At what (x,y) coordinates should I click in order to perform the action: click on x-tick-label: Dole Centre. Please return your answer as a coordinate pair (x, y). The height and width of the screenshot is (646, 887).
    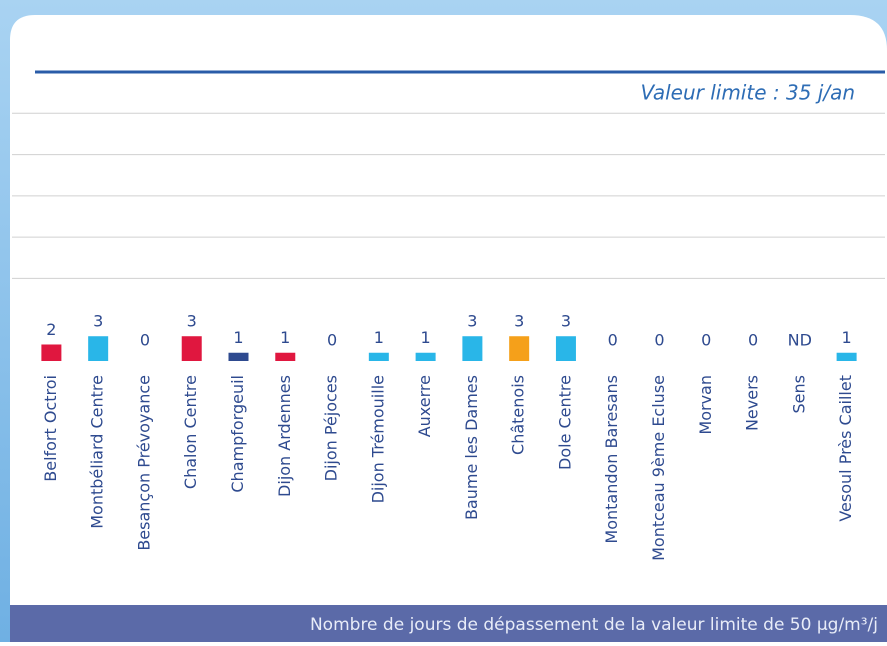
    Looking at the image, I should click on (564, 422).